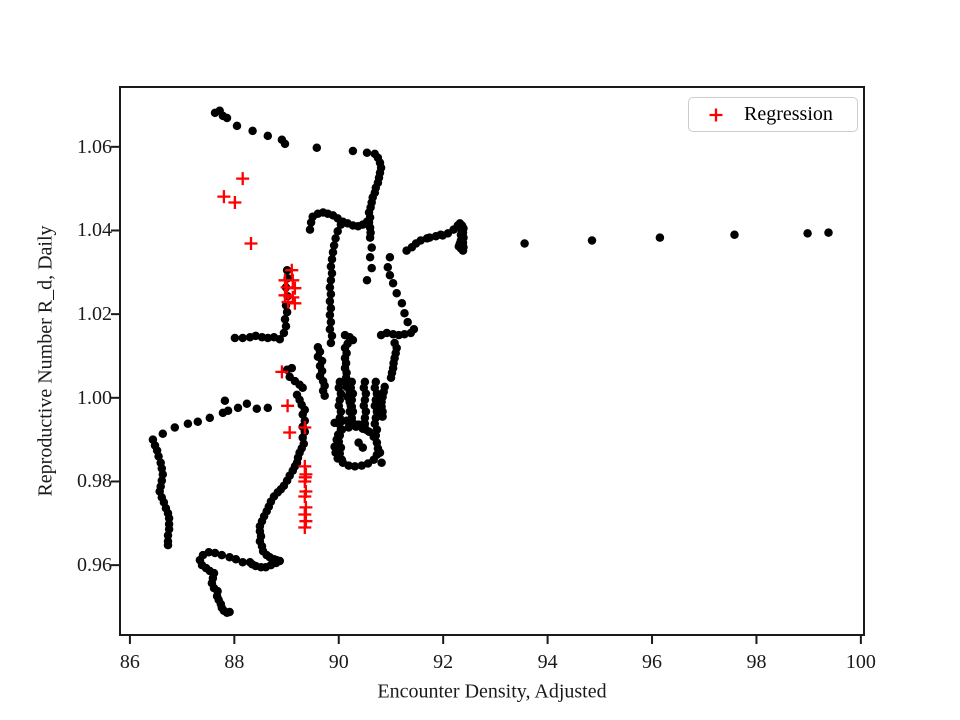  What do you see at coordinates (45, 361) in the screenshot?
I see `y-axis-label: Reproductive Number R_d, Daily` at bounding box center [45, 361].